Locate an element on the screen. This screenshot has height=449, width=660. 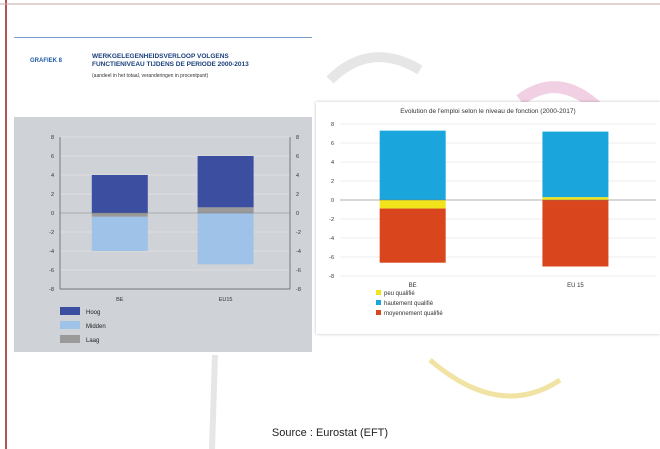
y-tick-label-right: 0 is located at coordinates (297, 214).